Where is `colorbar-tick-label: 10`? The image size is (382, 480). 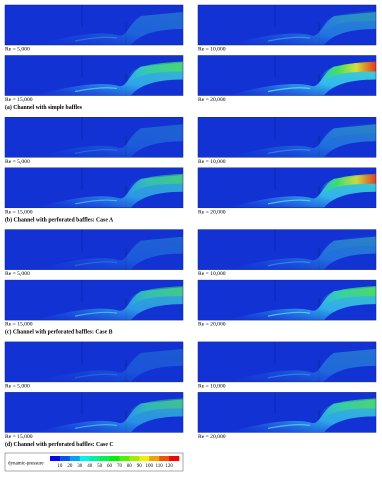
colorbar-tick-label: 10 is located at coordinates (60, 466).